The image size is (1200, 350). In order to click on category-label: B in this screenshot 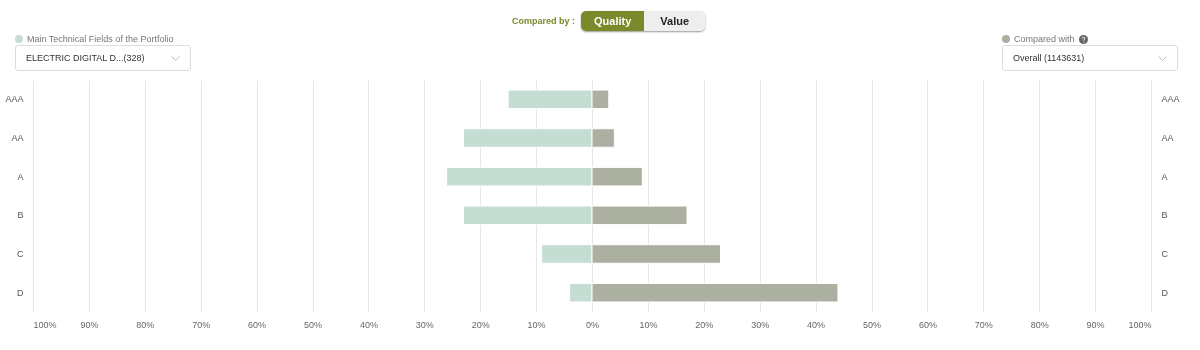, I will do `click(20, 215)`.